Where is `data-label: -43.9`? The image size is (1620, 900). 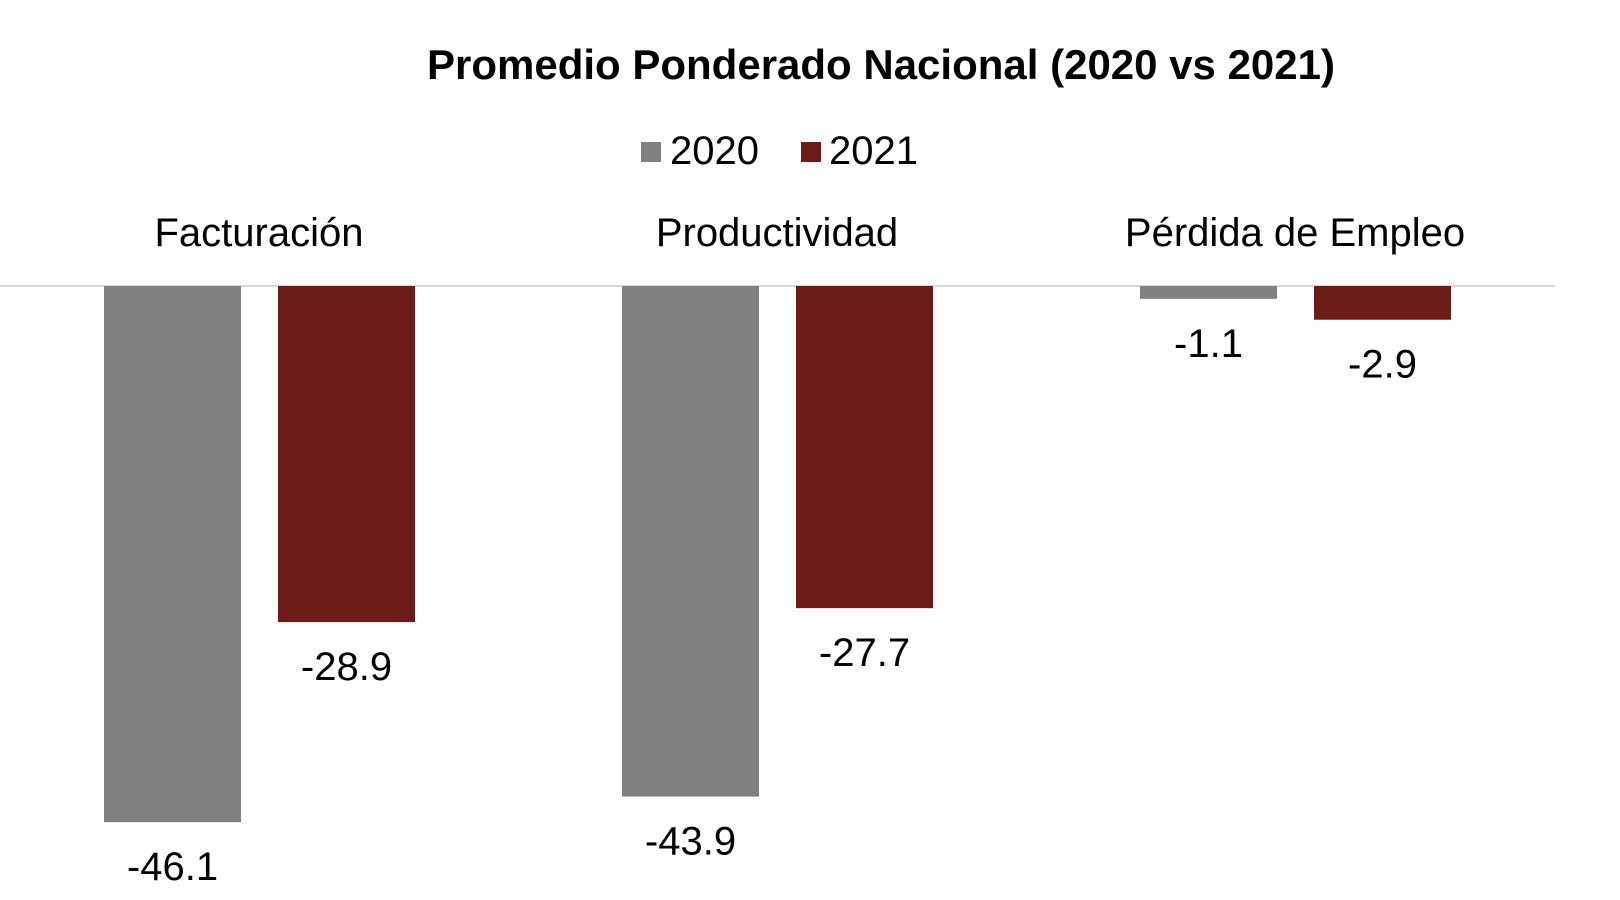 data-label: -43.9 is located at coordinates (690, 842).